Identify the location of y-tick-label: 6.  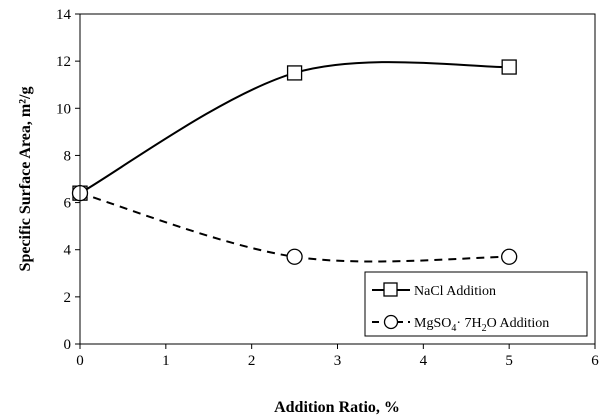
(68, 204).